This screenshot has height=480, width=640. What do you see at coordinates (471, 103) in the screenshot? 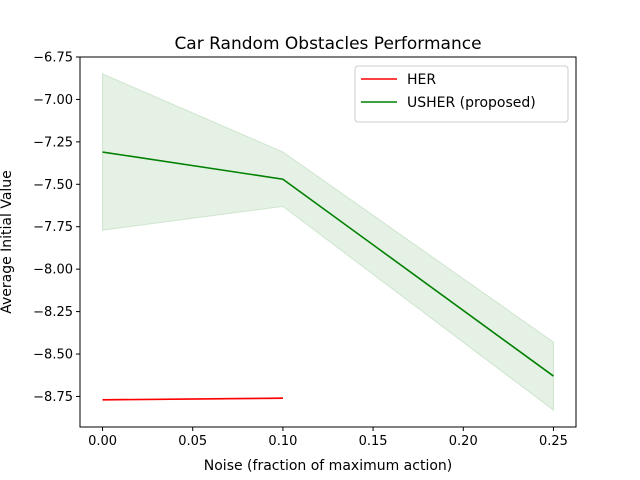
I see `legend-label-usher-proposed: USHER (proposed)` at bounding box center [471, 103].